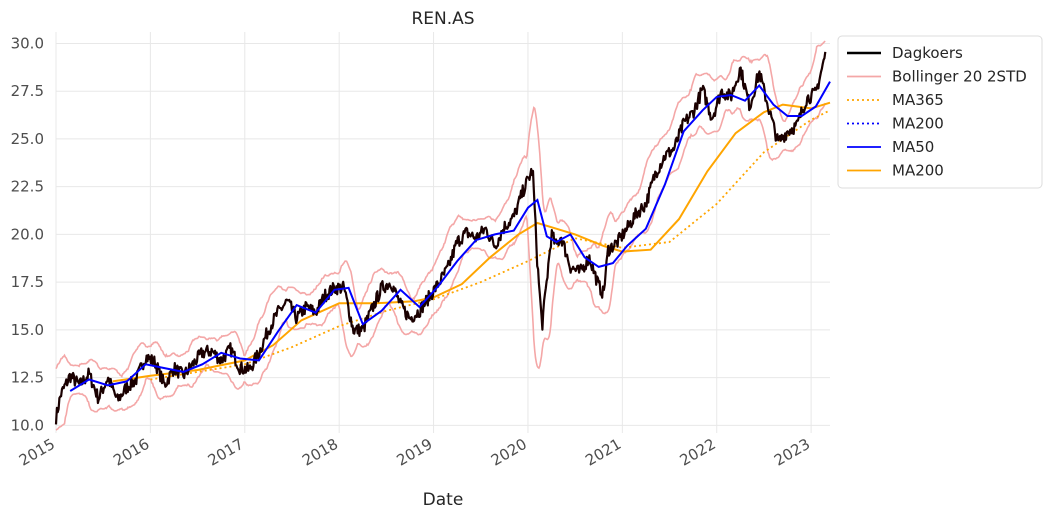 The image size is (1046, 518). Describe the element at coordinates (27, 330) in the screenshot. I see `y-tick-label: 15.0` at that location.